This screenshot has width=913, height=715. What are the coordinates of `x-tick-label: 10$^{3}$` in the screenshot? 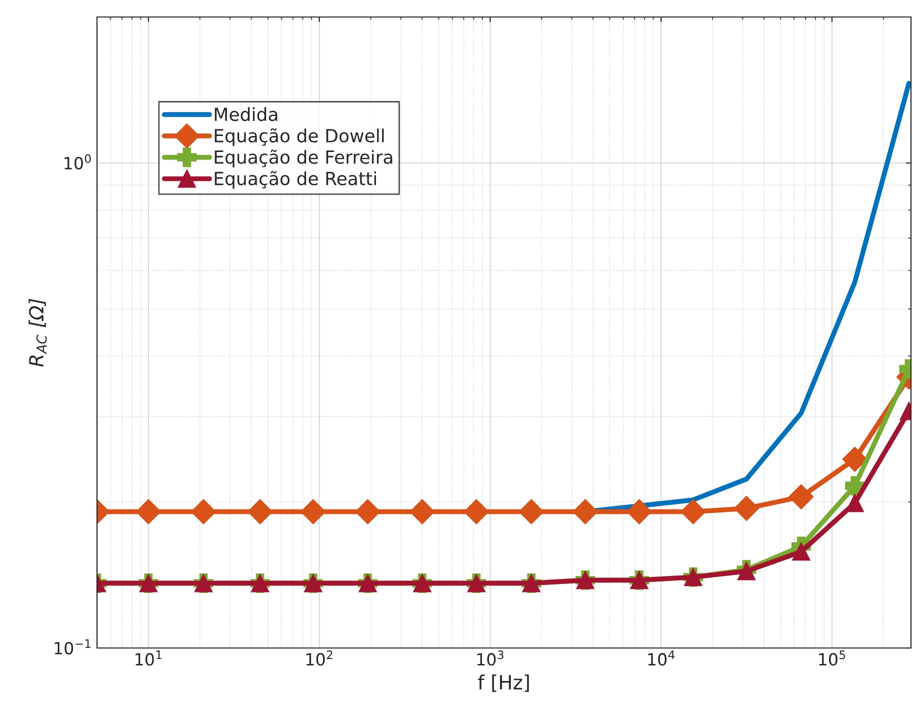 It's located at (490, 658).